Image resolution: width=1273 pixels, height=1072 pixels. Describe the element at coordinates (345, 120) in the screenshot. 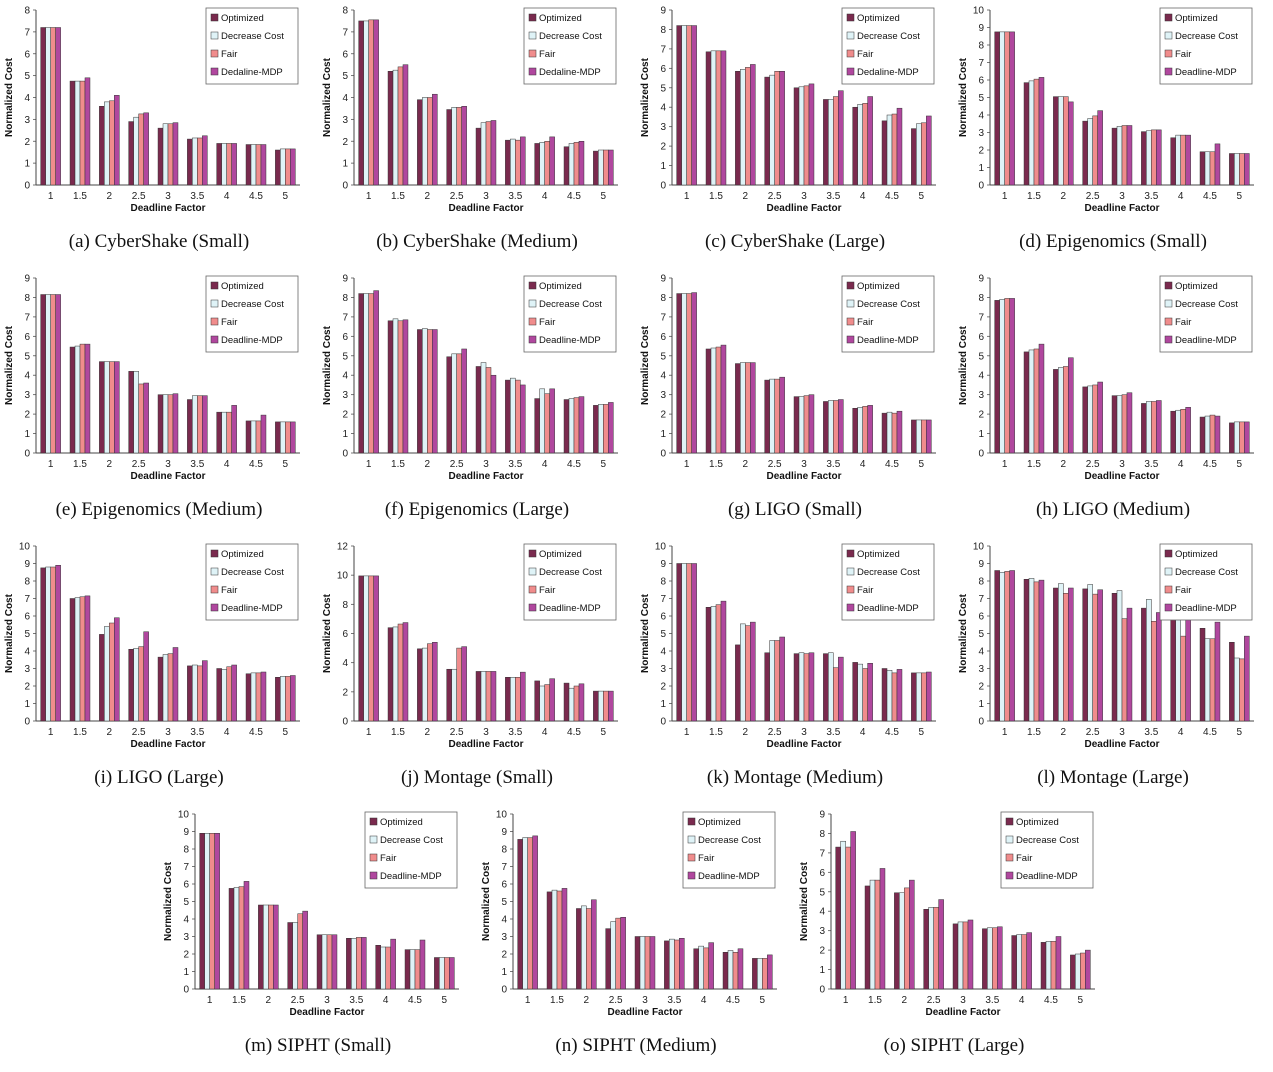

I see `y-tick-label: 3` at that location.